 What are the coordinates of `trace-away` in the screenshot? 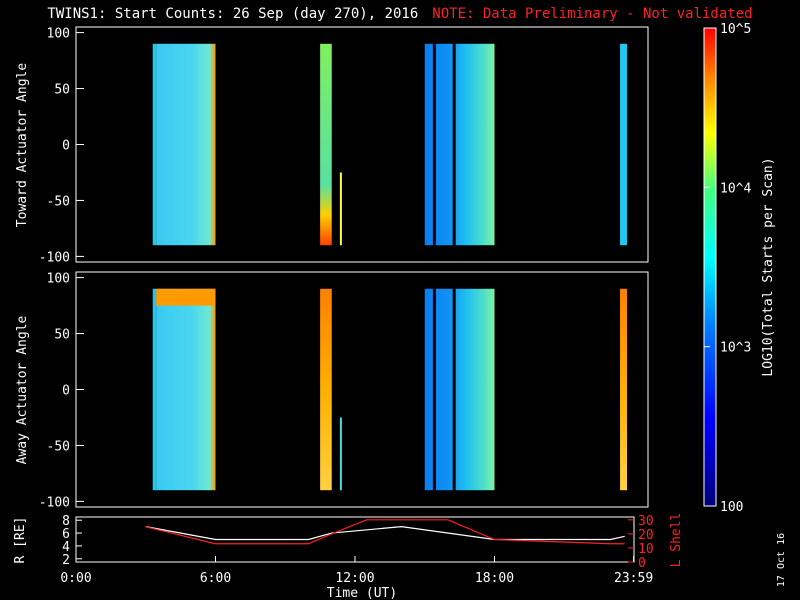 It's located at (340, 454).